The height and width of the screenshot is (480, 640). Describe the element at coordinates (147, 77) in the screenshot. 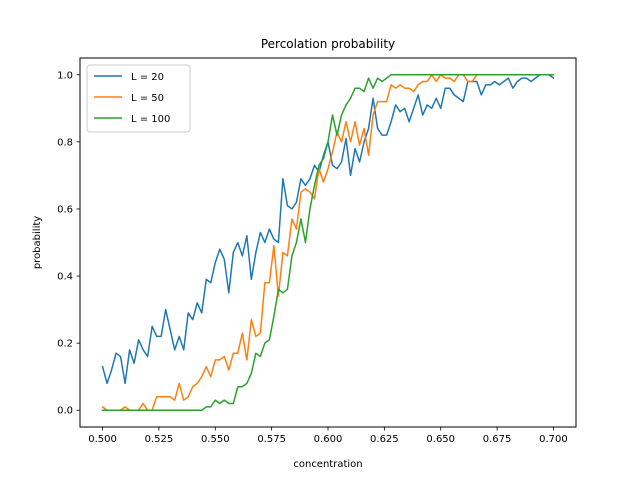

I see `legend-label-0: L = 20` at that location.